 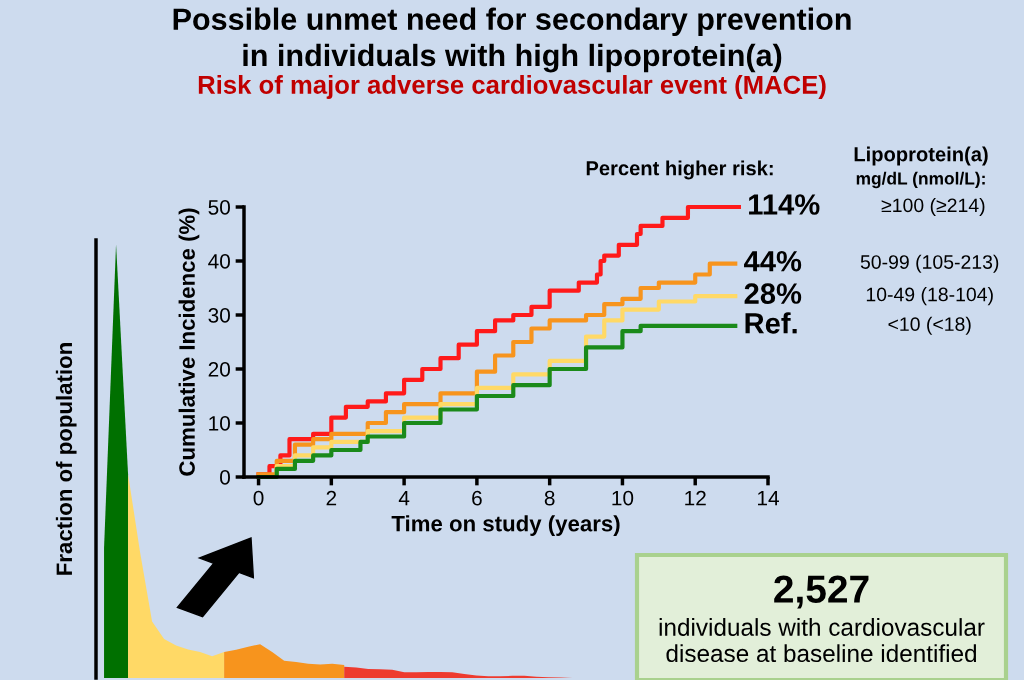 What do you see at coordinates (768, 498) in the screenshot?
I see `x-tick-label: 14` at bounding box center [768, 498].